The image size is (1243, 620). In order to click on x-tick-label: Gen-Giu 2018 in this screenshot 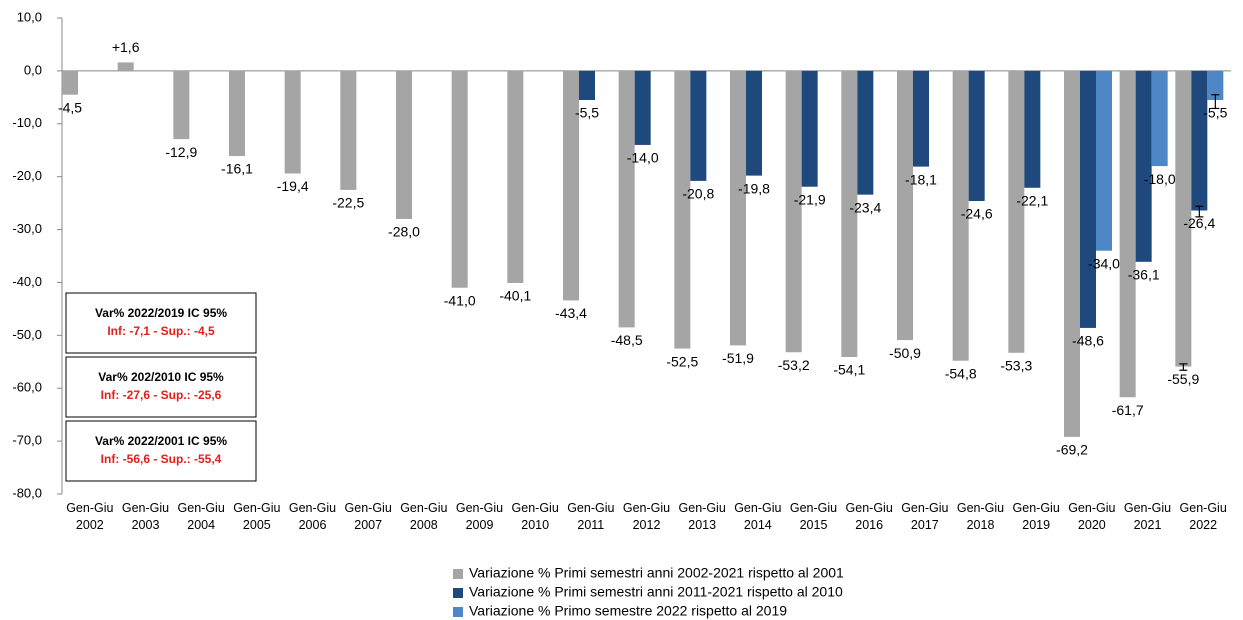, I will do `click(980, 516)`.